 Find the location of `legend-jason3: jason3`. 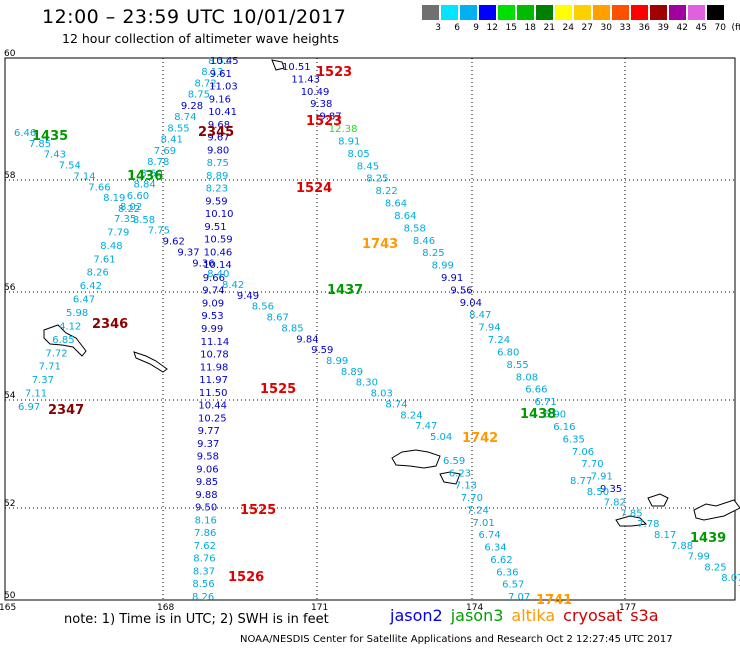

legend-jason3: jason3 is located at coordinates (477, 615).